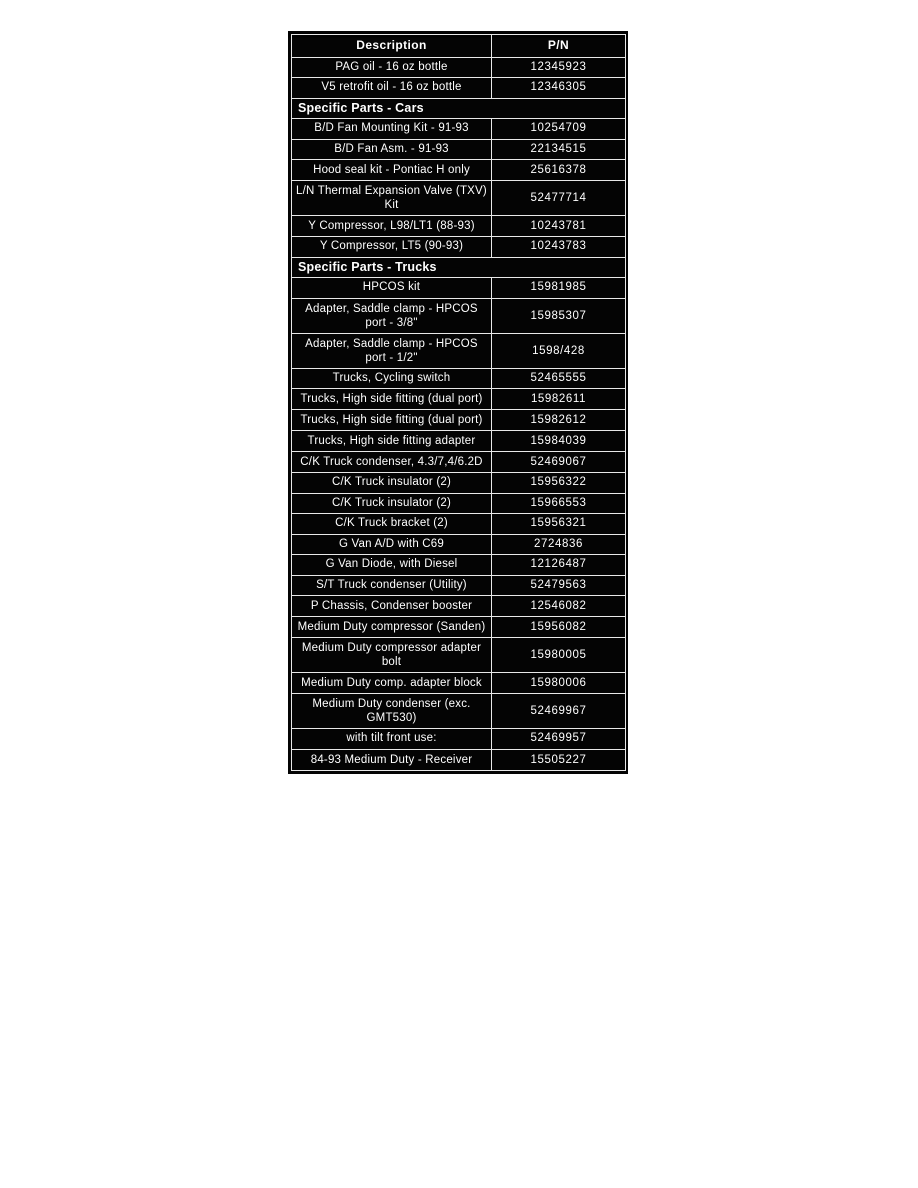 This screenshot has height=1188, width=918. I want to click on cell-description: Medium Duty compressor (Sanden), so click(391, 627).